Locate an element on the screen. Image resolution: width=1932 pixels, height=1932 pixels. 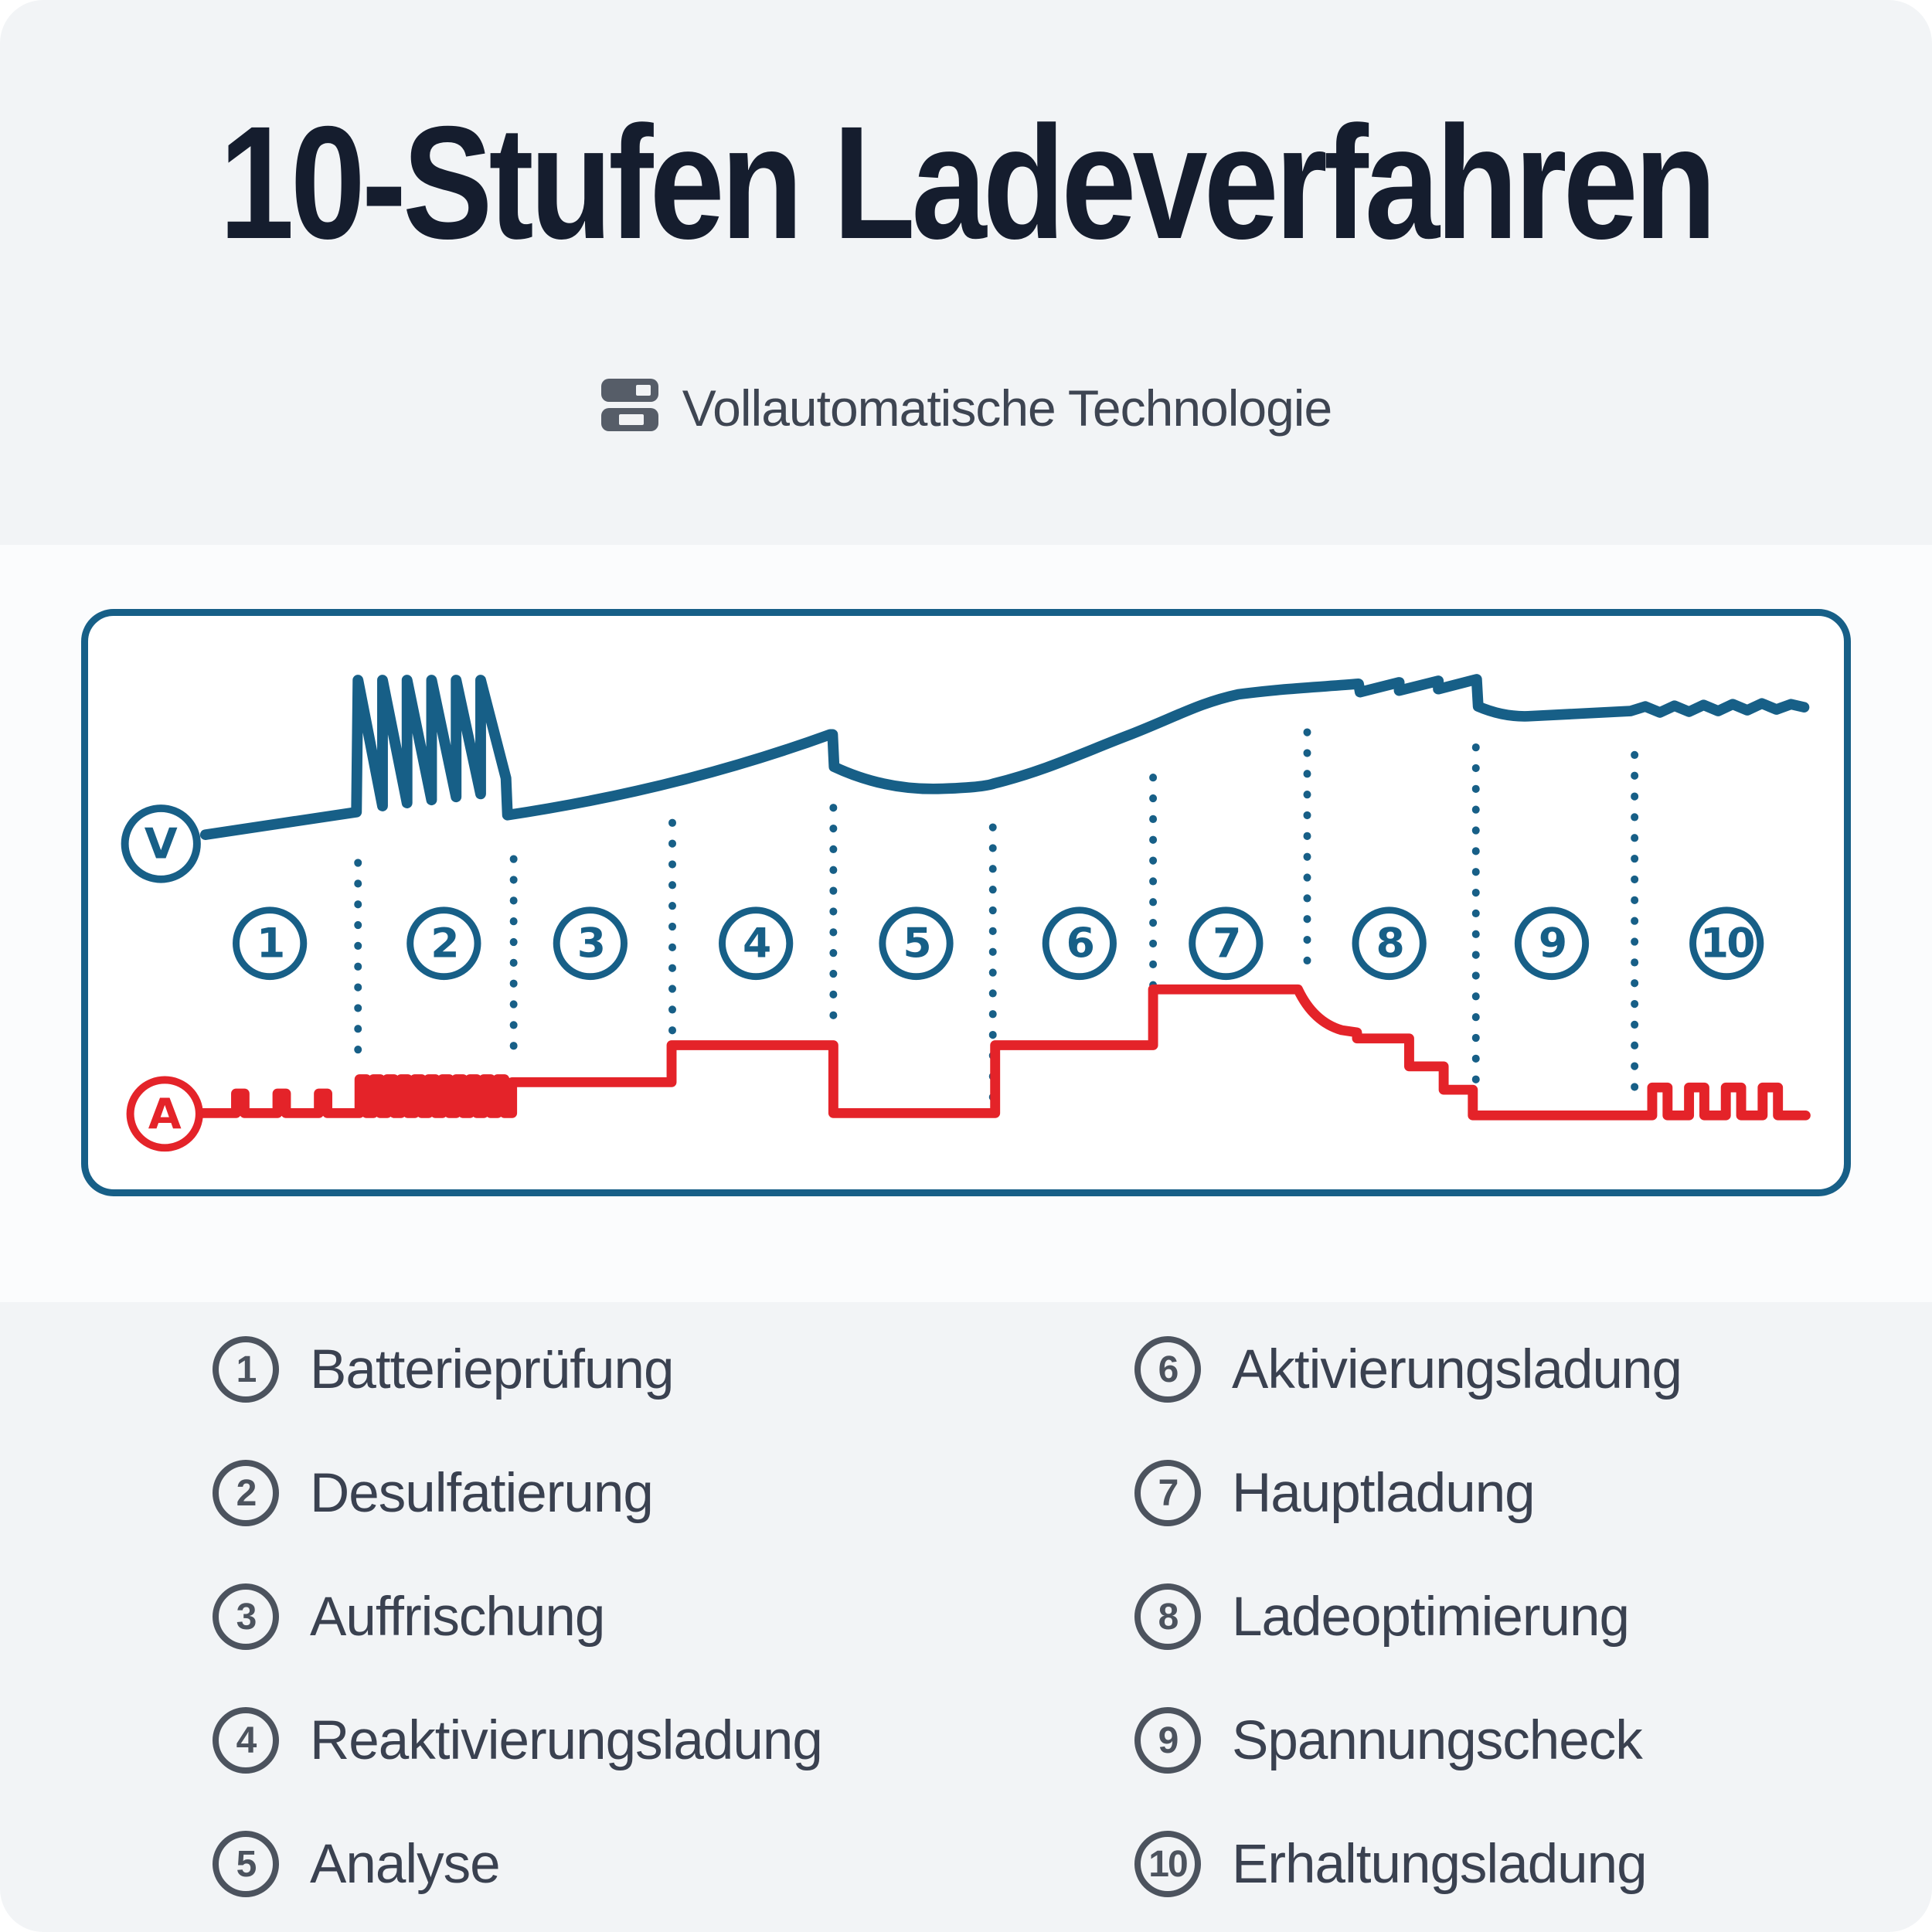
legend-item: 9 Spannungscheck is located at coordinates (1533, 1741).